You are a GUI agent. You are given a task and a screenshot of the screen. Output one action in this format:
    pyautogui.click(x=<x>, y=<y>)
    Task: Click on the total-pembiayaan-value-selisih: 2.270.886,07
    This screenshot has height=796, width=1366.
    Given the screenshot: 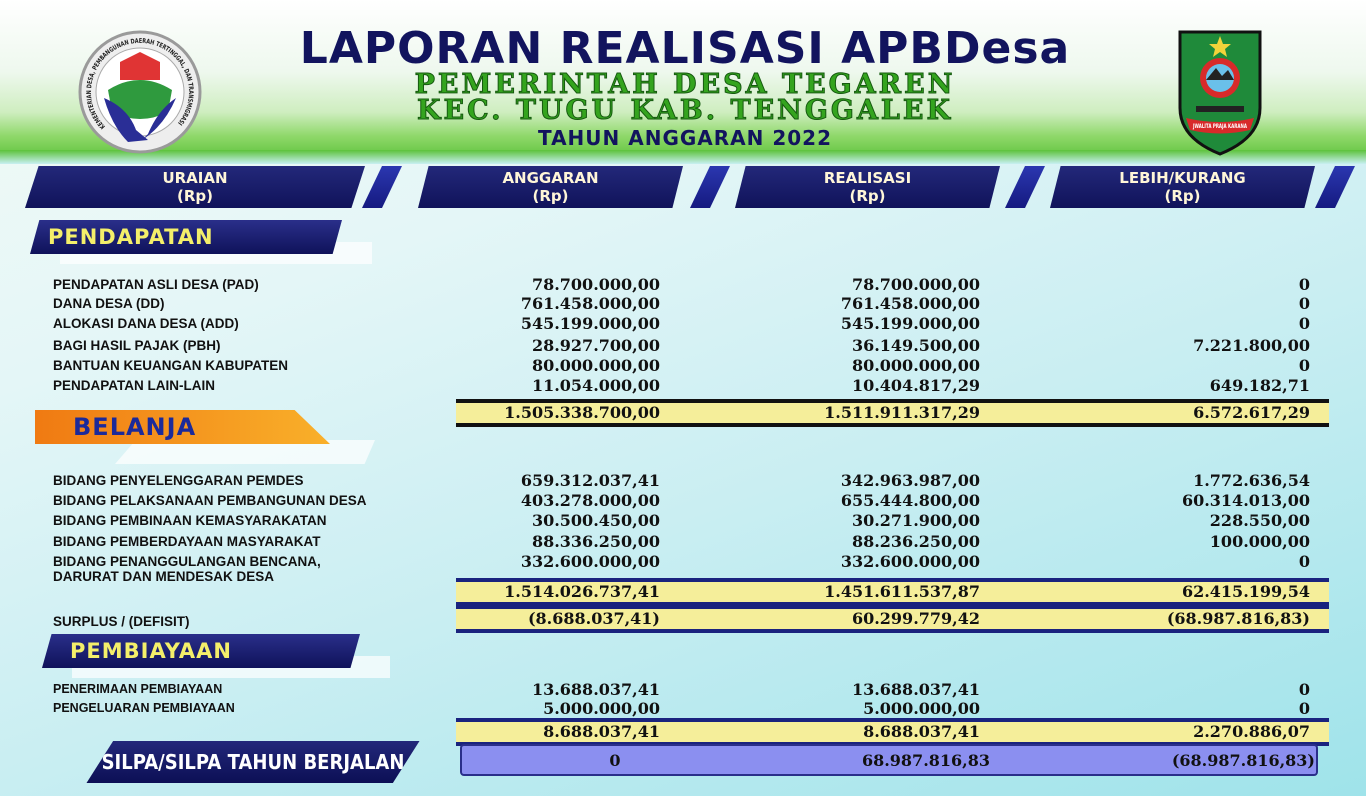 What is the action you would take?
    pyautogui.click(x=1251, y=731)
    